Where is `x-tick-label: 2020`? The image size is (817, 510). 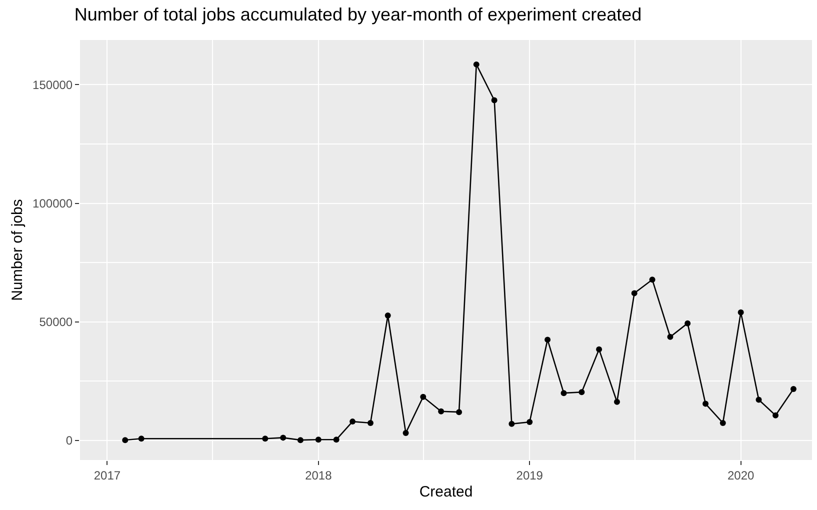 x-tick-label: 2020 is located at coordinates (740, 475).